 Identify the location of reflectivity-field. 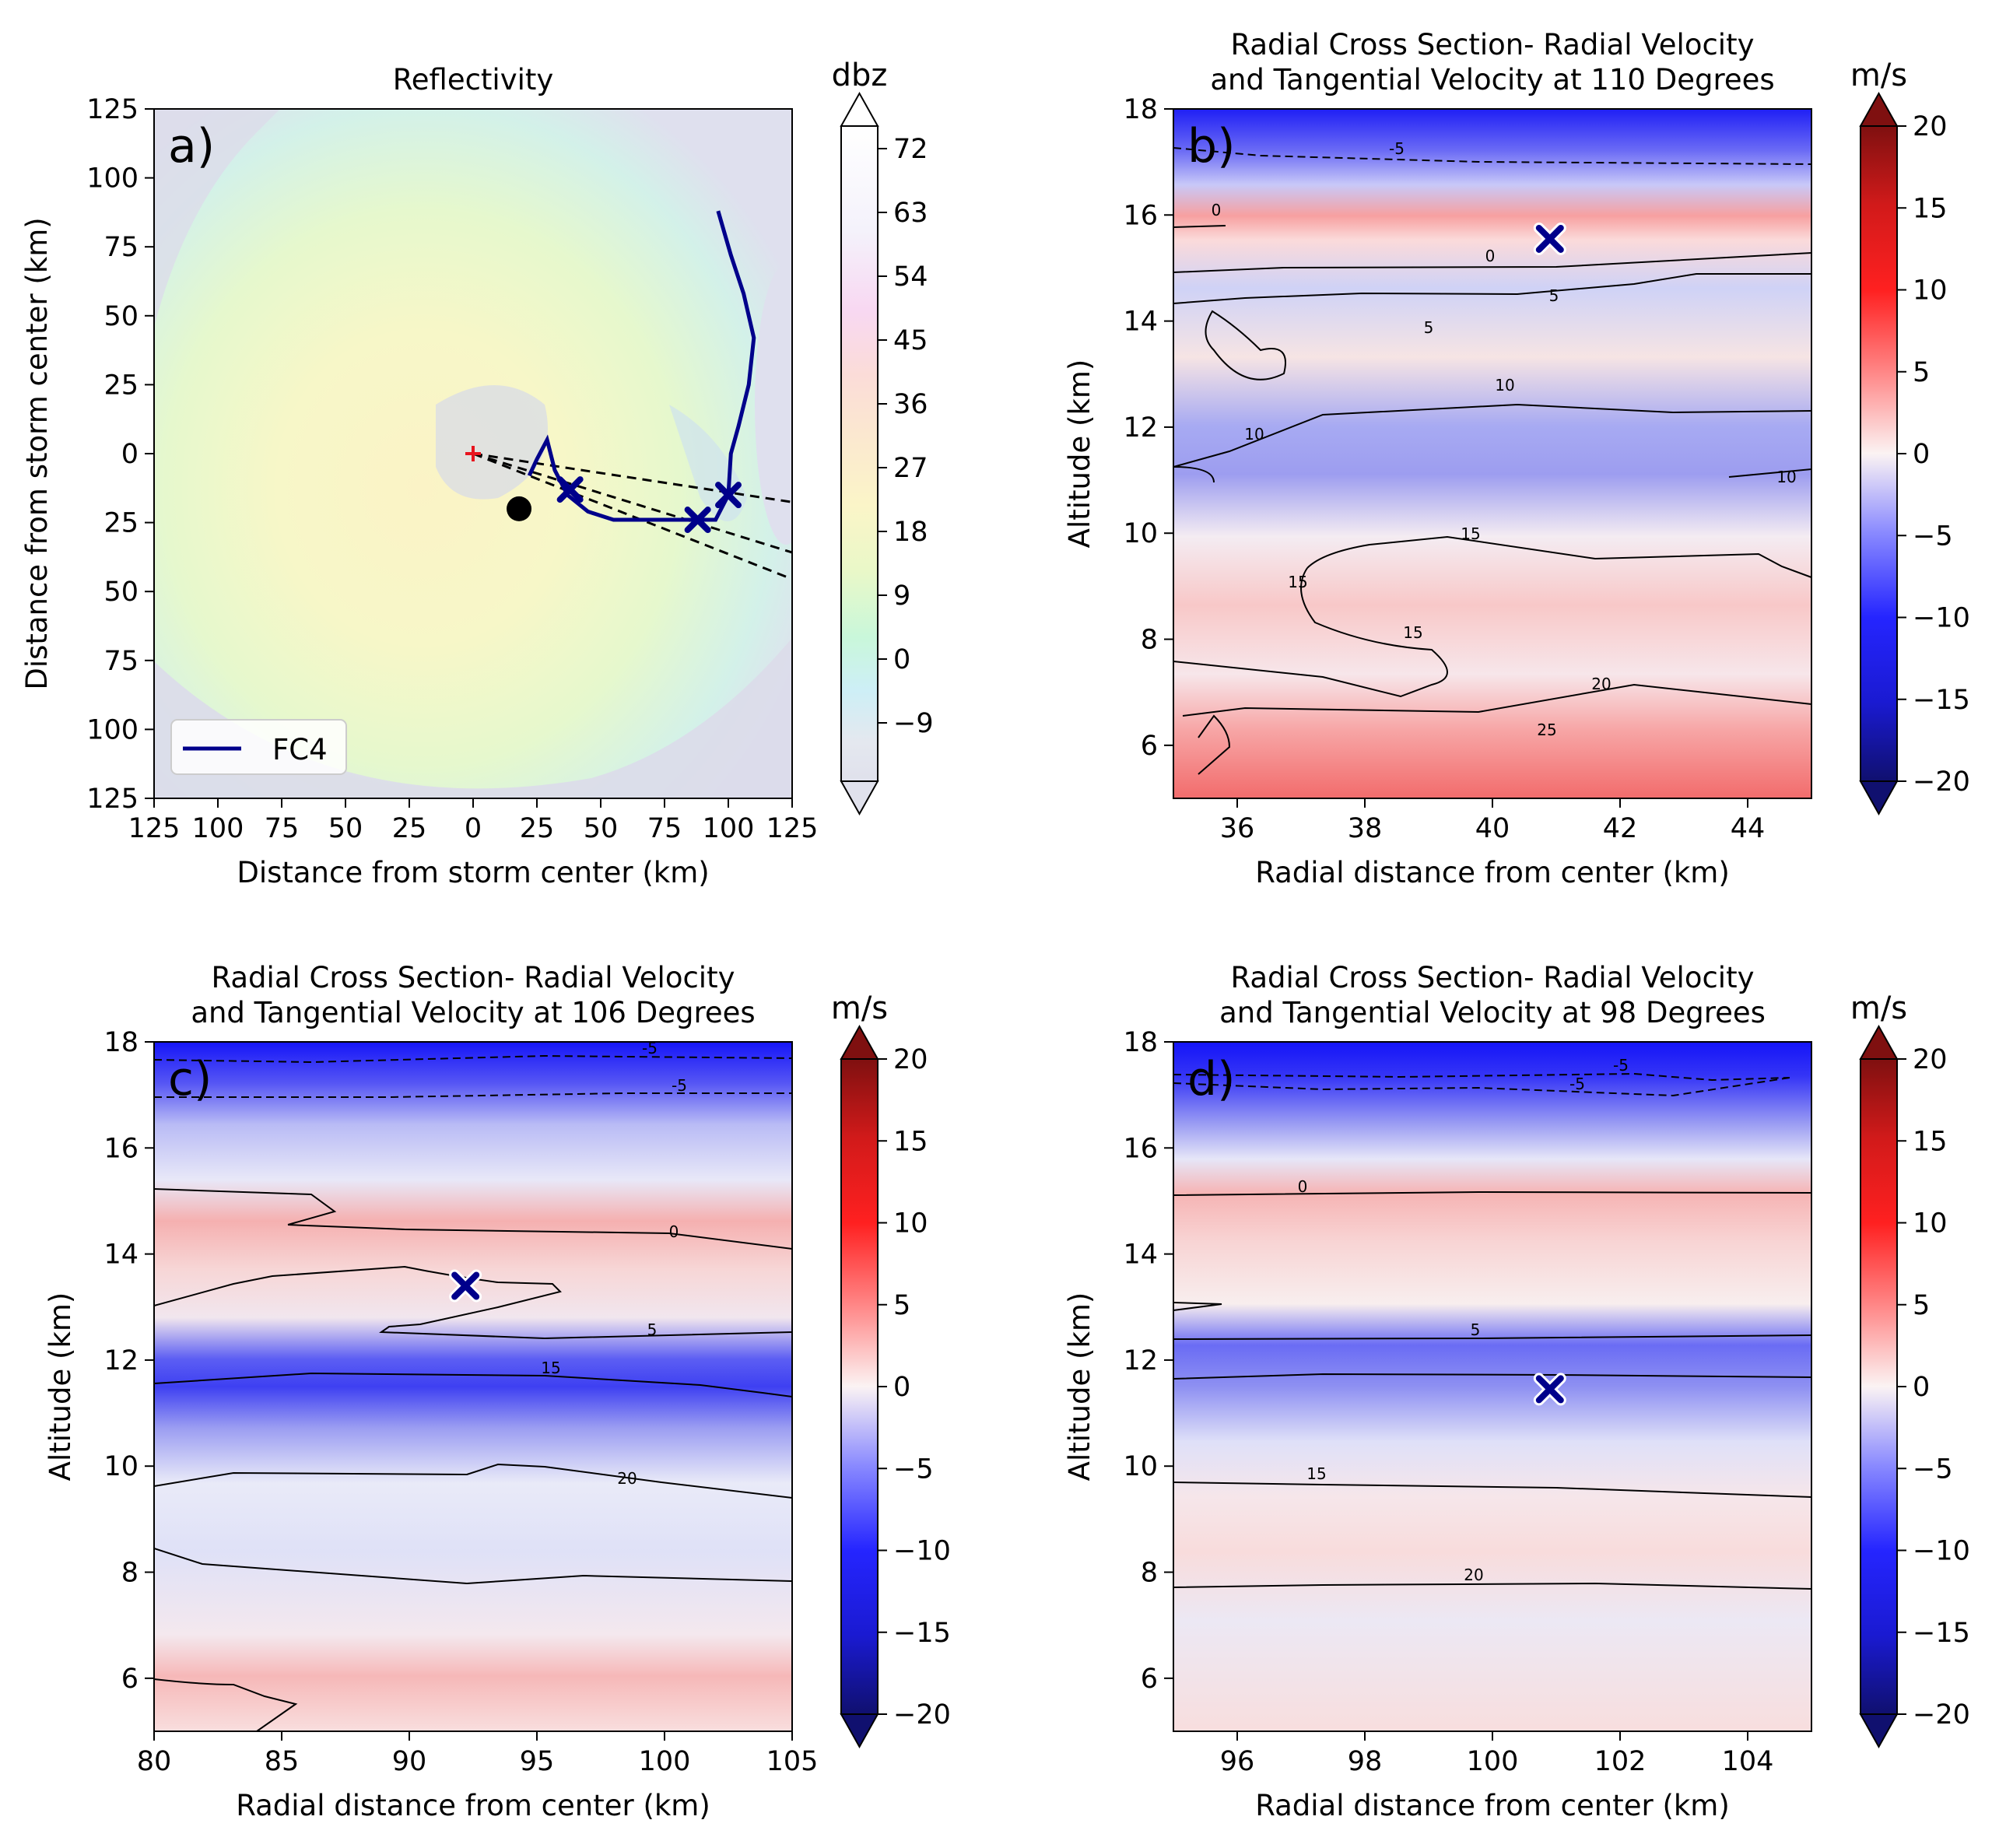
(473, 453).